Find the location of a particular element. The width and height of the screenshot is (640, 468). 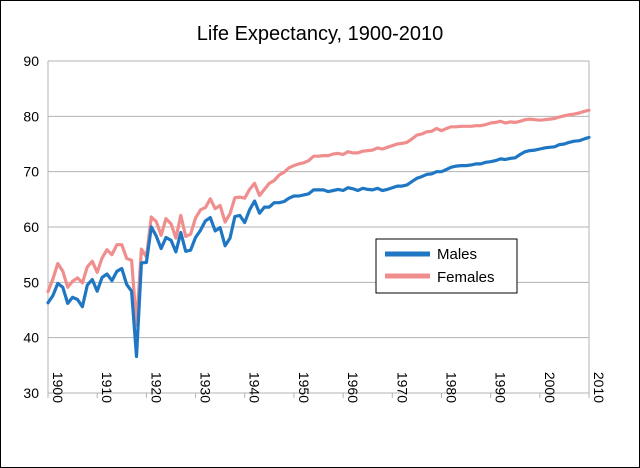

x-tick-label-1900: 1900 is located at coordinates (58, 387).